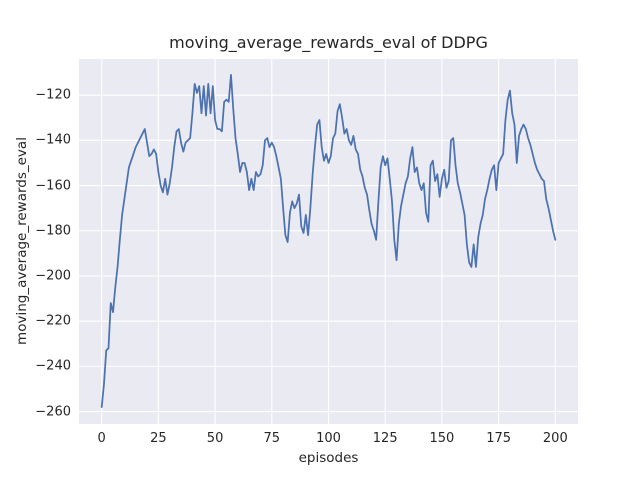  Describe the element at coordinates (53, 231) in the screenshot. I see `y-tick-label: −180` at that location.